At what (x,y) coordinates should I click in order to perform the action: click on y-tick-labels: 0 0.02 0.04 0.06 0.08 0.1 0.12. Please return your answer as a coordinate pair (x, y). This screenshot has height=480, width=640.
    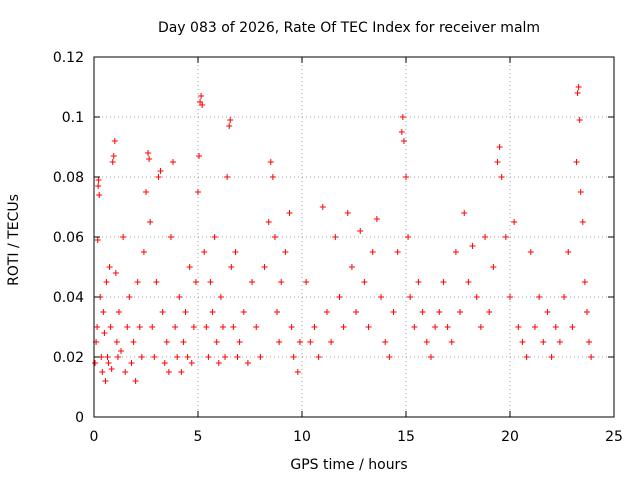
    Looking at the image, I should click on (68, 238).